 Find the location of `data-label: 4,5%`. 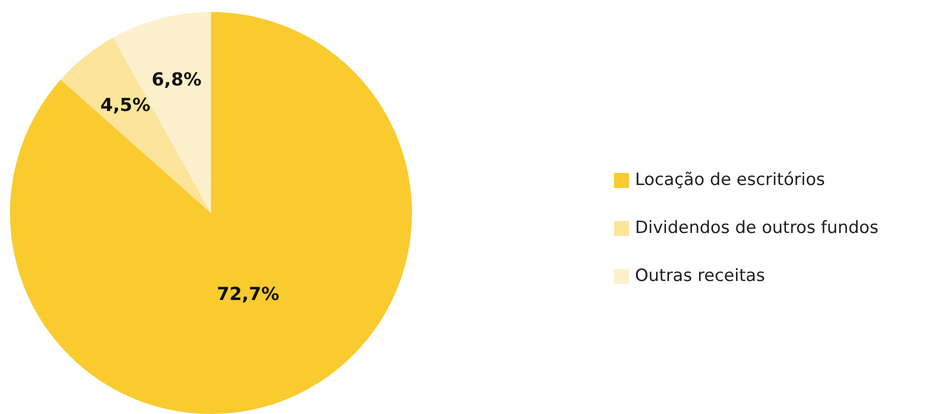

data-label: 4,5% is located at coordinates (125, 105).